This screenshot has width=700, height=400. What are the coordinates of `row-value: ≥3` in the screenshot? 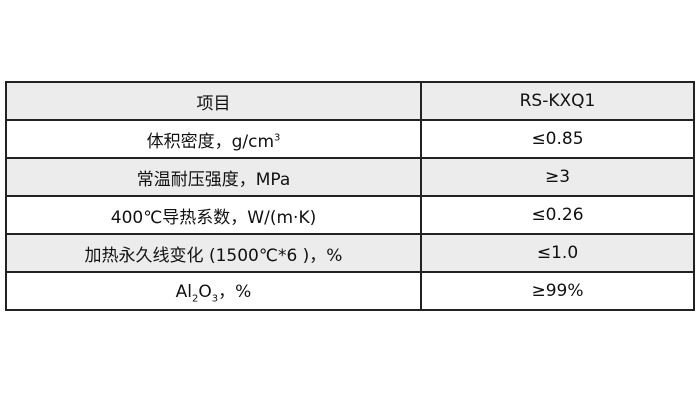 It's located at (557, 177).